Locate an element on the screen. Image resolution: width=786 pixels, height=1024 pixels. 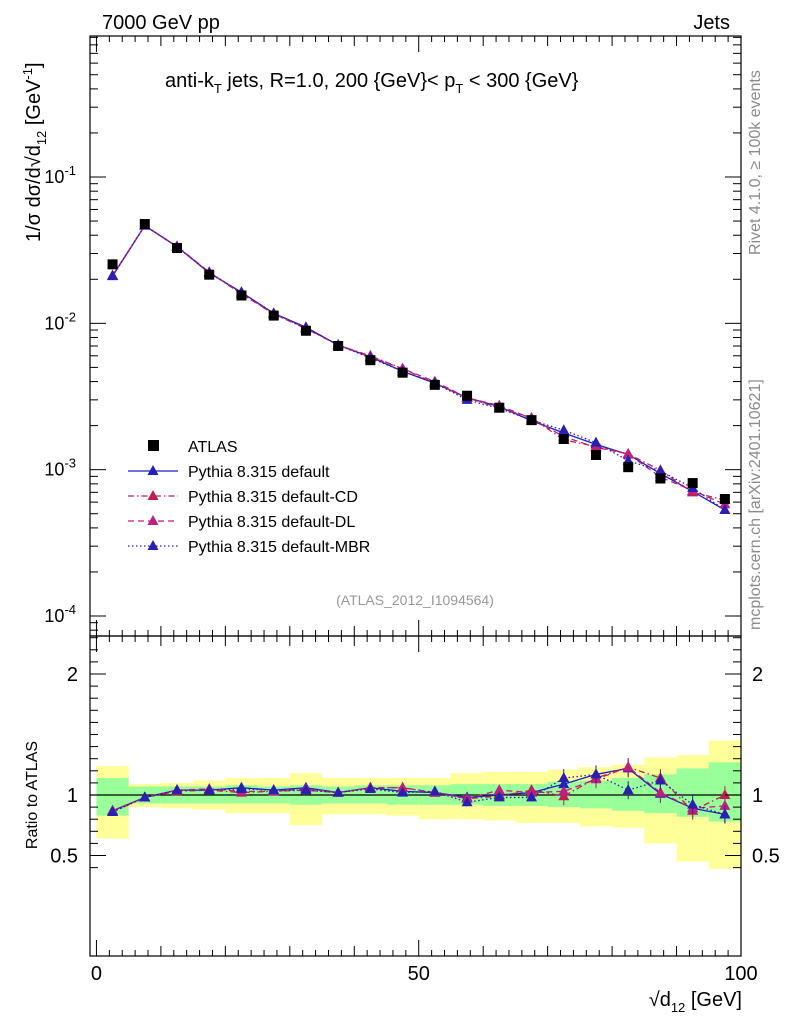
main-y-axis-label: 1/σ dσ/d√d12 [GeV-1] is located at coordinates (34, 152).